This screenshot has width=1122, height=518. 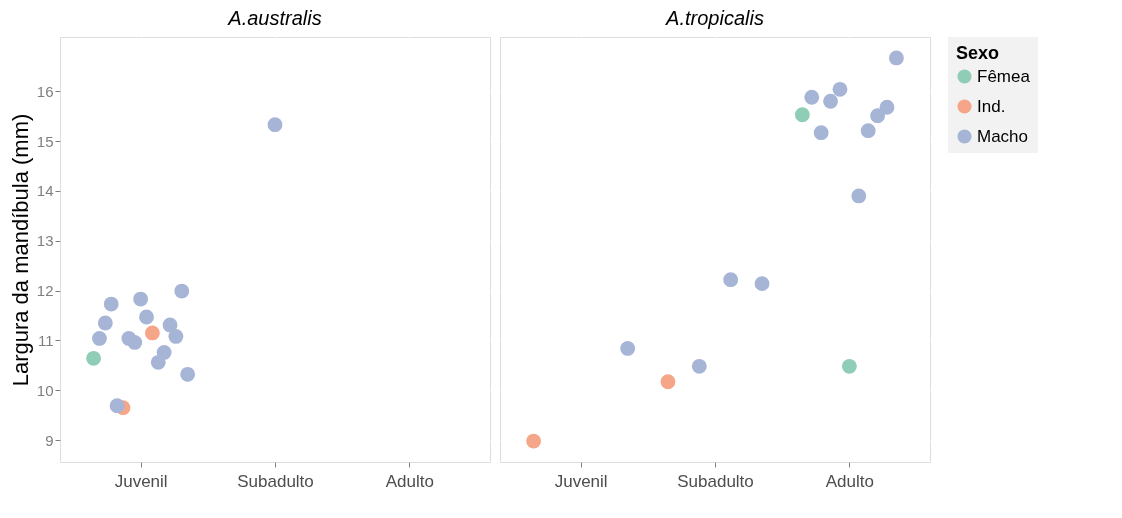 What do you see at coordinates (991, 106) in the screenshot?
I see `legend-label: Ind.` at bounding box center [991, 106].